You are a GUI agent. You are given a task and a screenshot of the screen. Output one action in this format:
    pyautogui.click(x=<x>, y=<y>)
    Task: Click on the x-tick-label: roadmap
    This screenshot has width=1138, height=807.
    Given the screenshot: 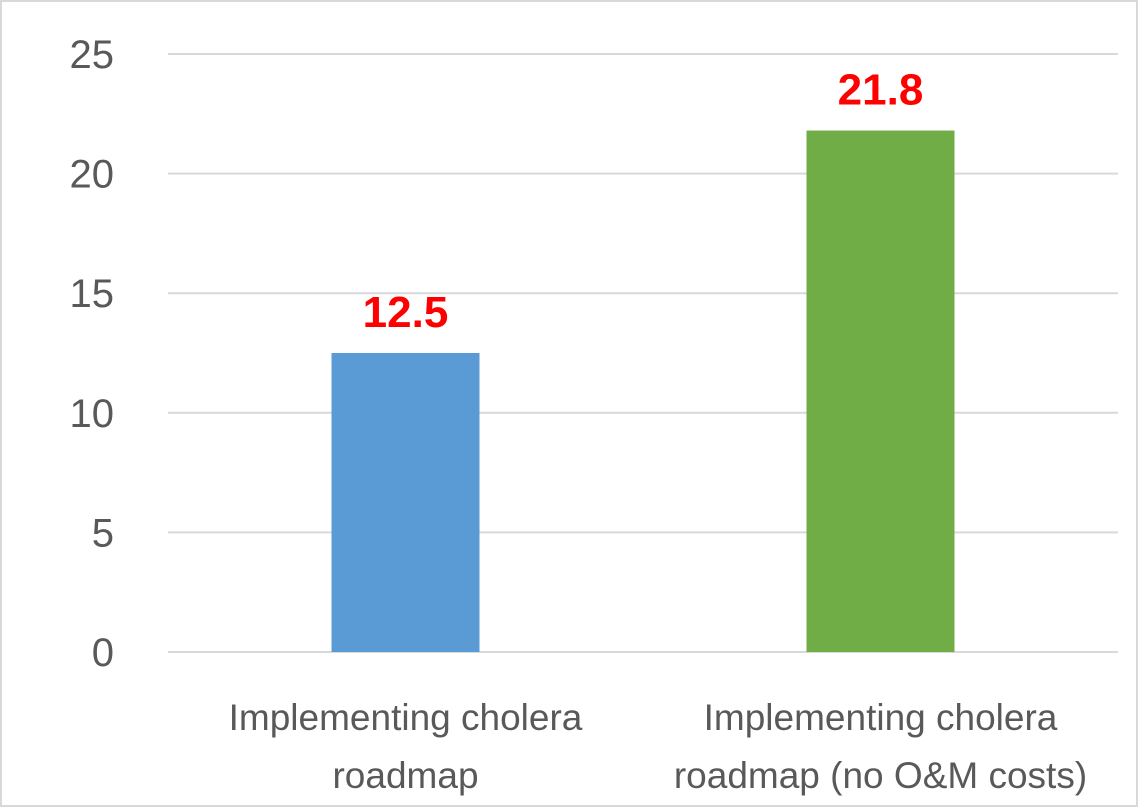 What is the action you would take?
    pyautogui.click(x=405, y=775)
    